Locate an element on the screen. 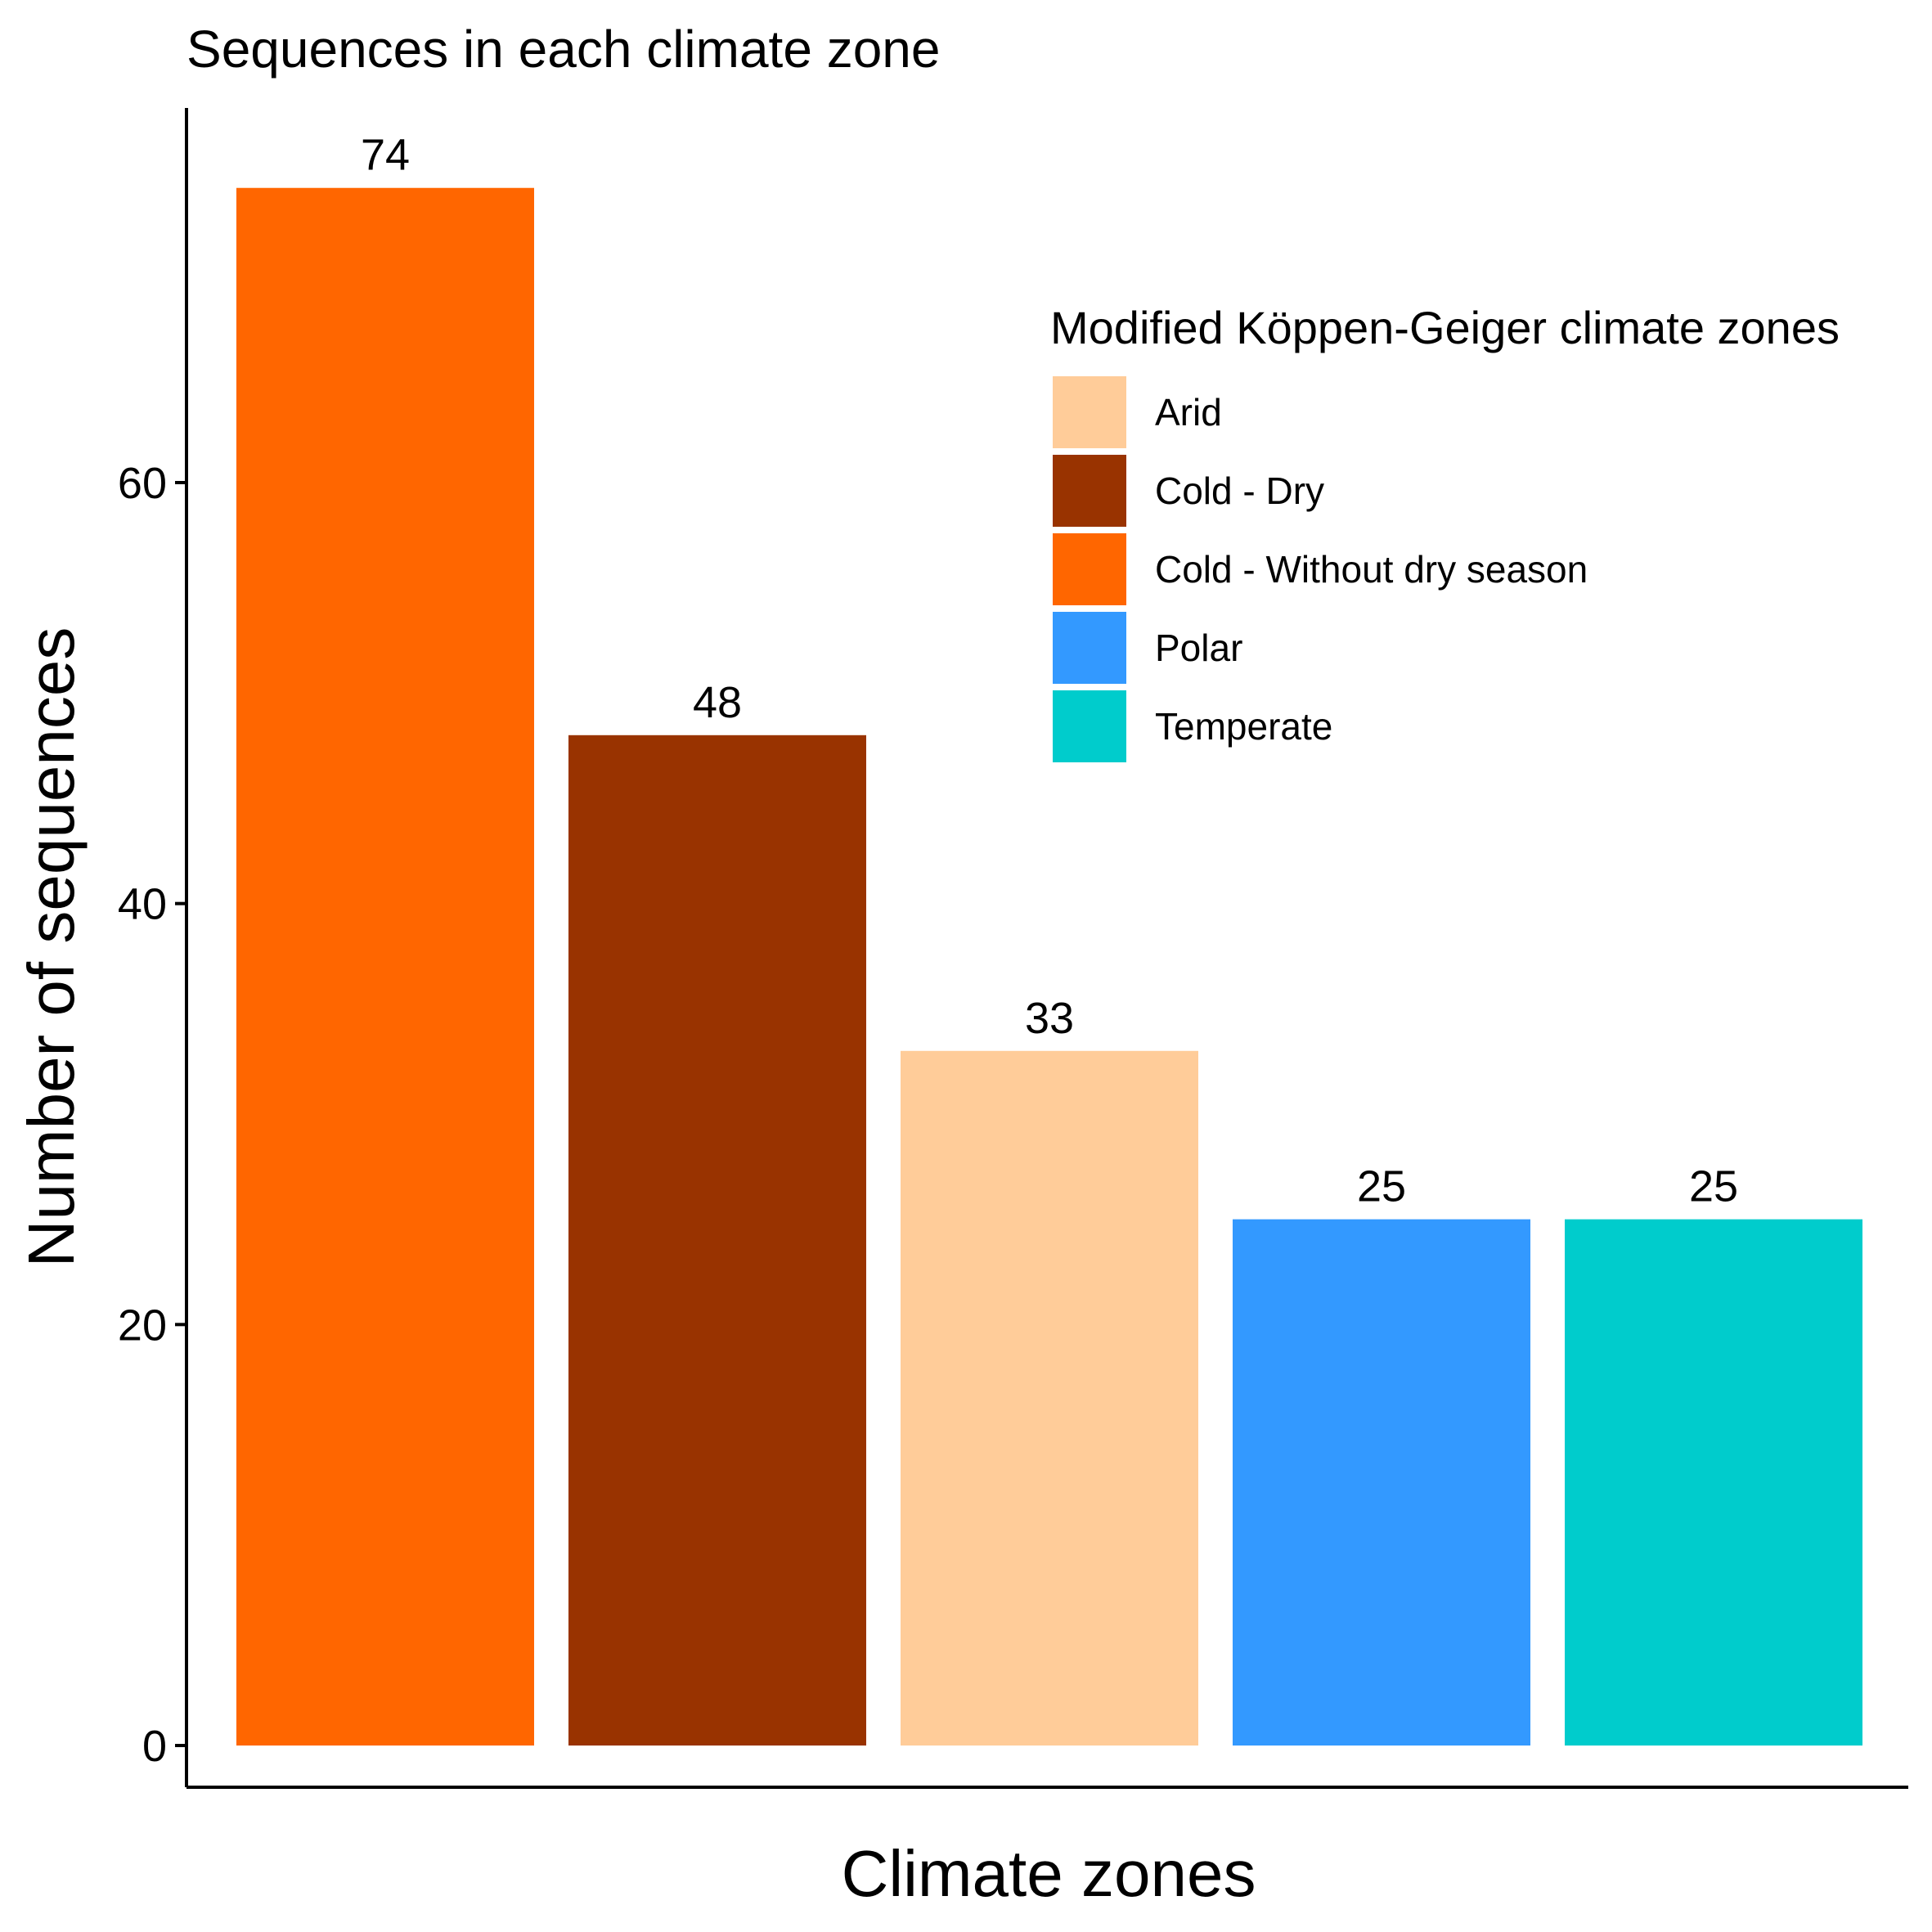  bar: Temperate is located at coordinates (1714, 1483).